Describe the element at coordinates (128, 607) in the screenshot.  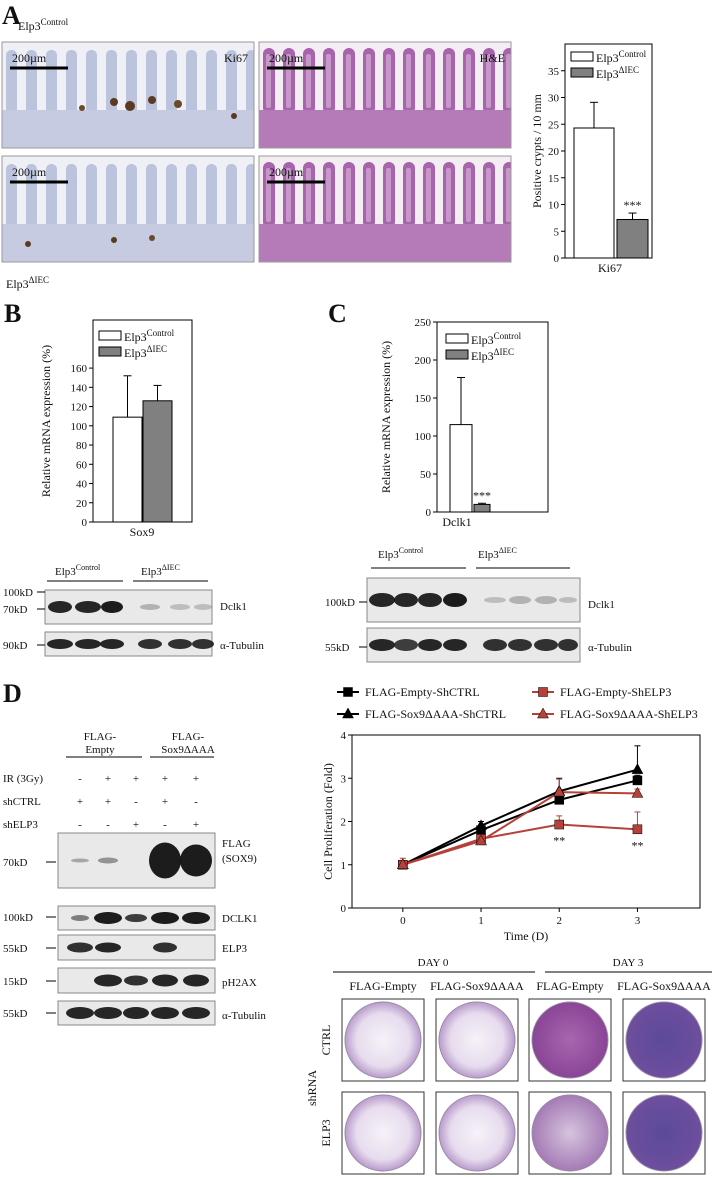
I see `blot` at that location.